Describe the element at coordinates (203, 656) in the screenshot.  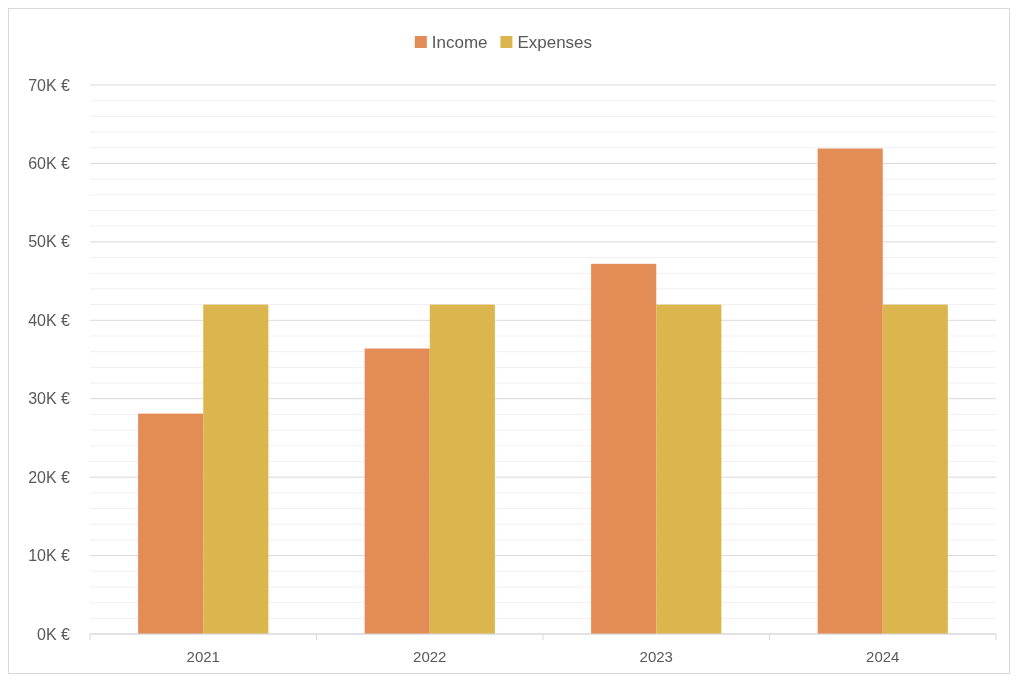
I see `x-tick-label: 2021` at that location.